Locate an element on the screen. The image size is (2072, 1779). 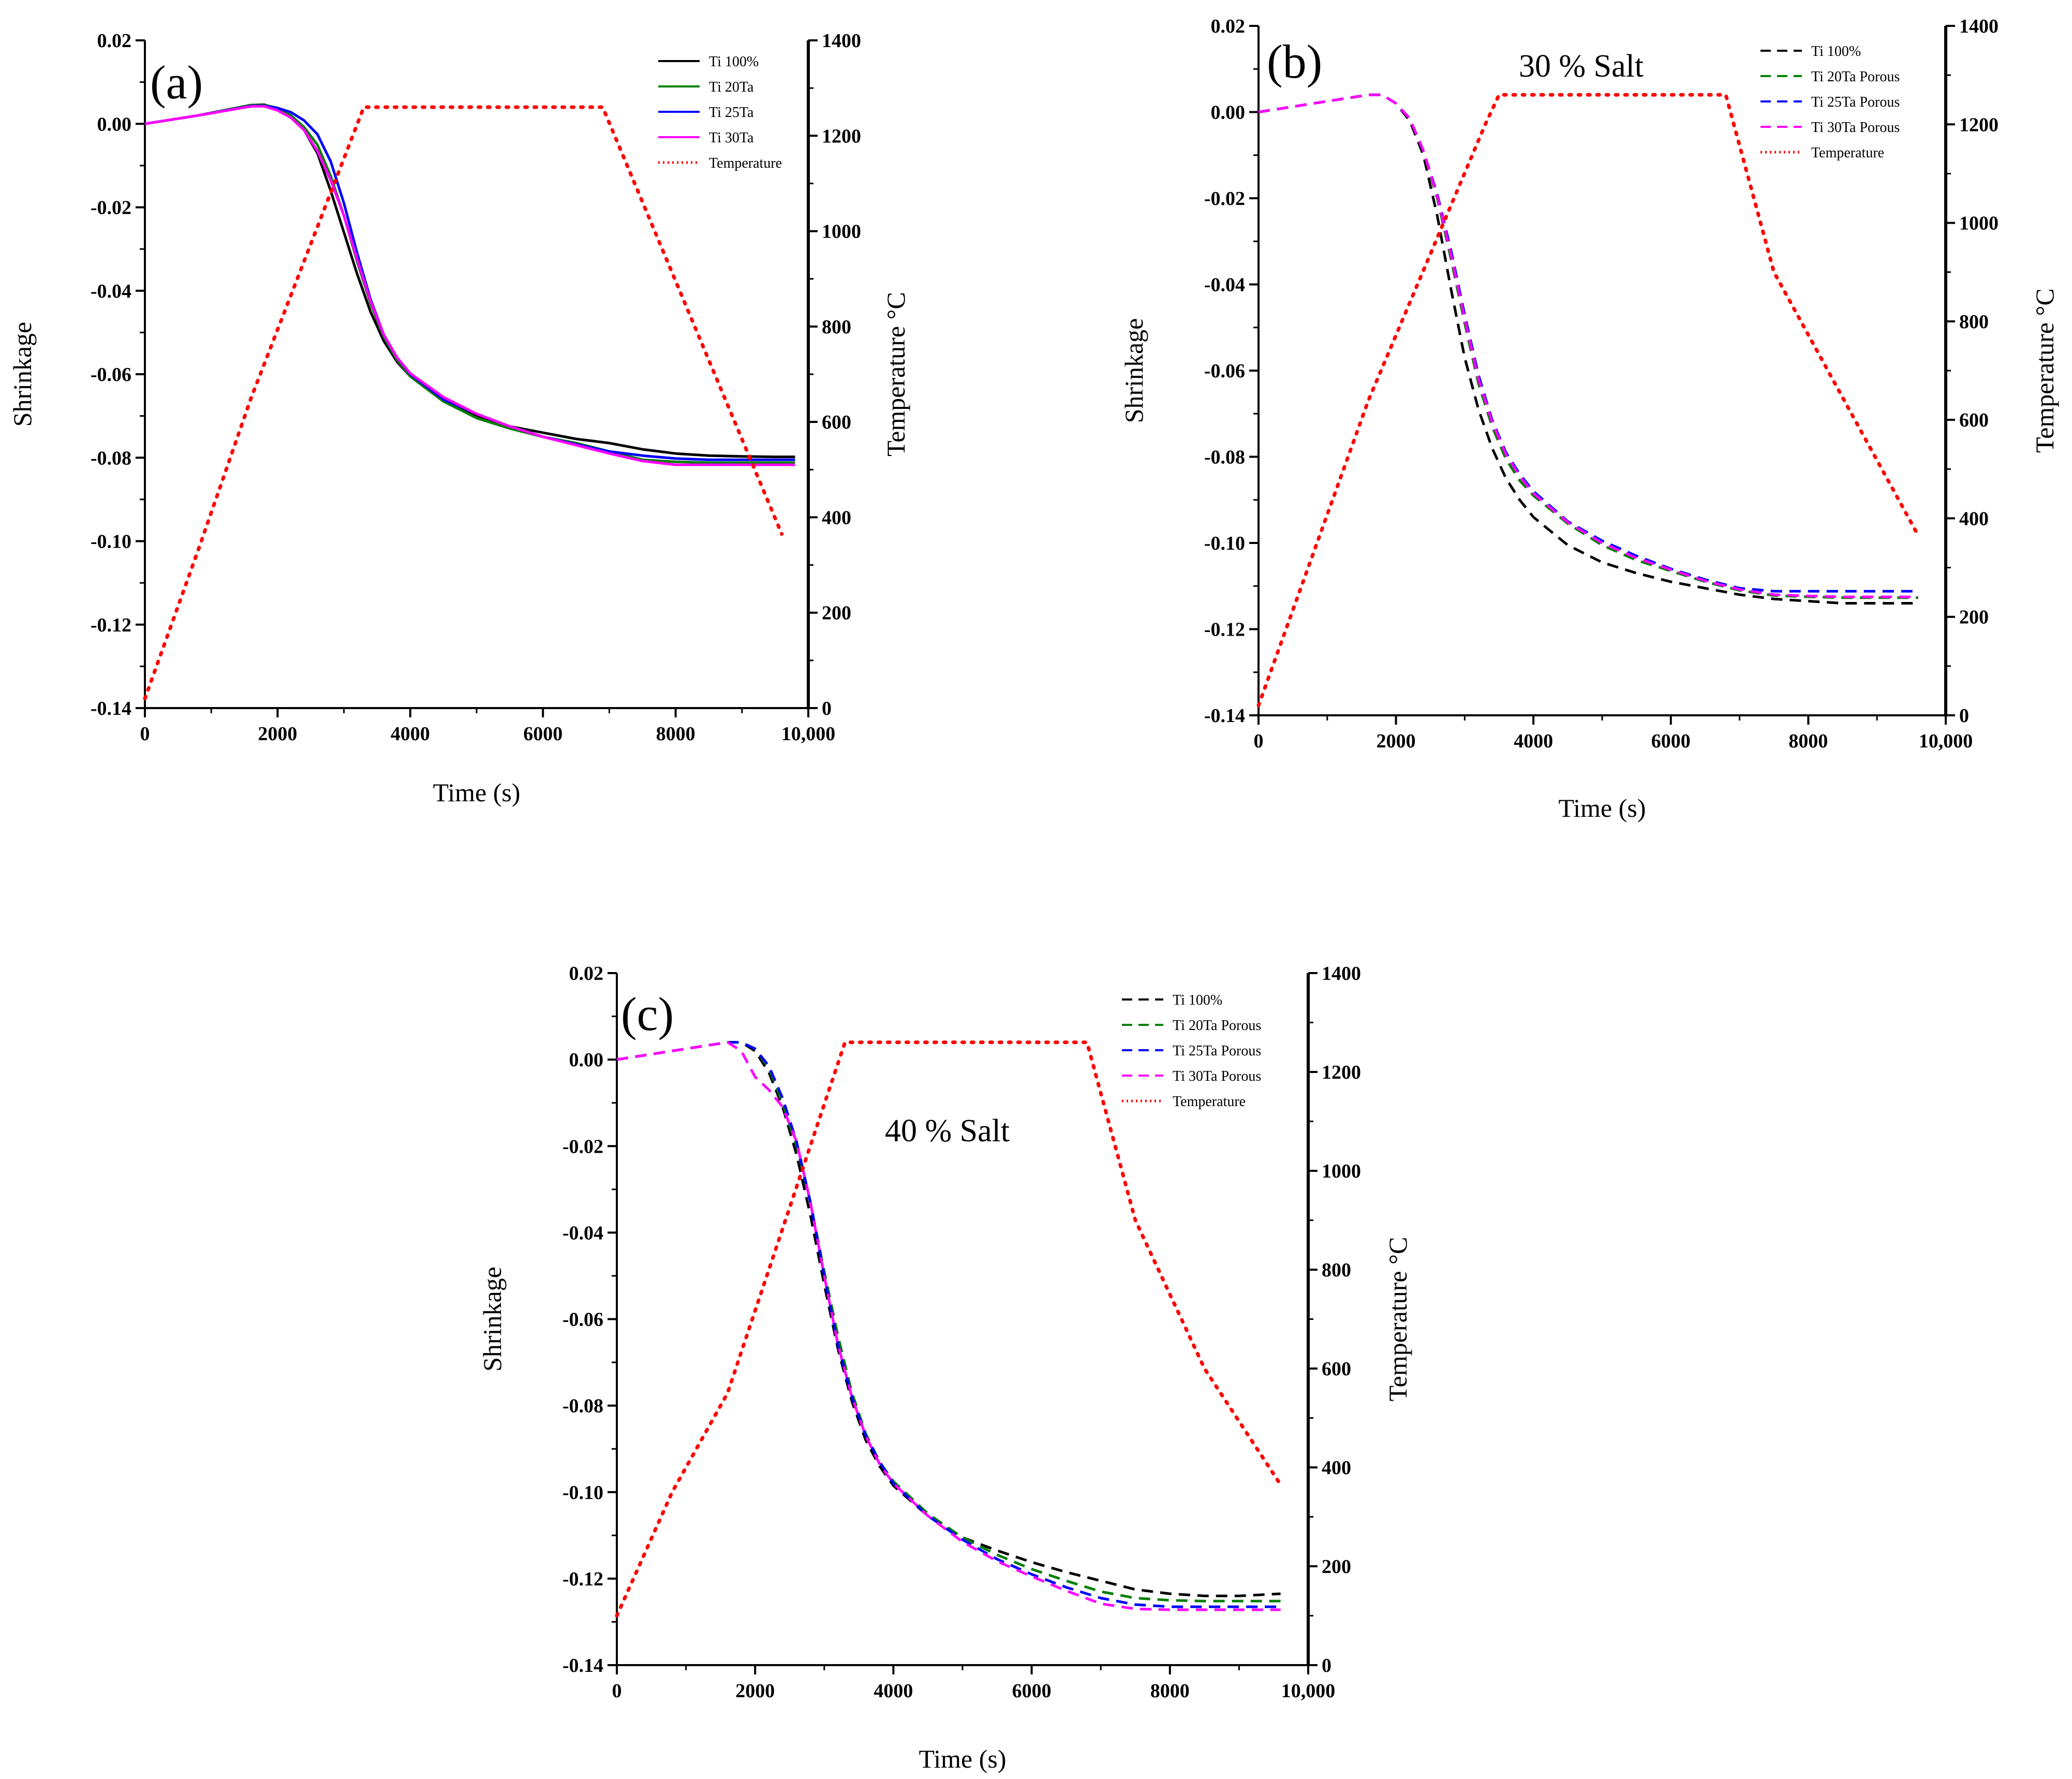
legend: Ti 100% Ti 20Ta Ti 25Ta Ti 30Ta Temperature is located at coordinates (720, 112).